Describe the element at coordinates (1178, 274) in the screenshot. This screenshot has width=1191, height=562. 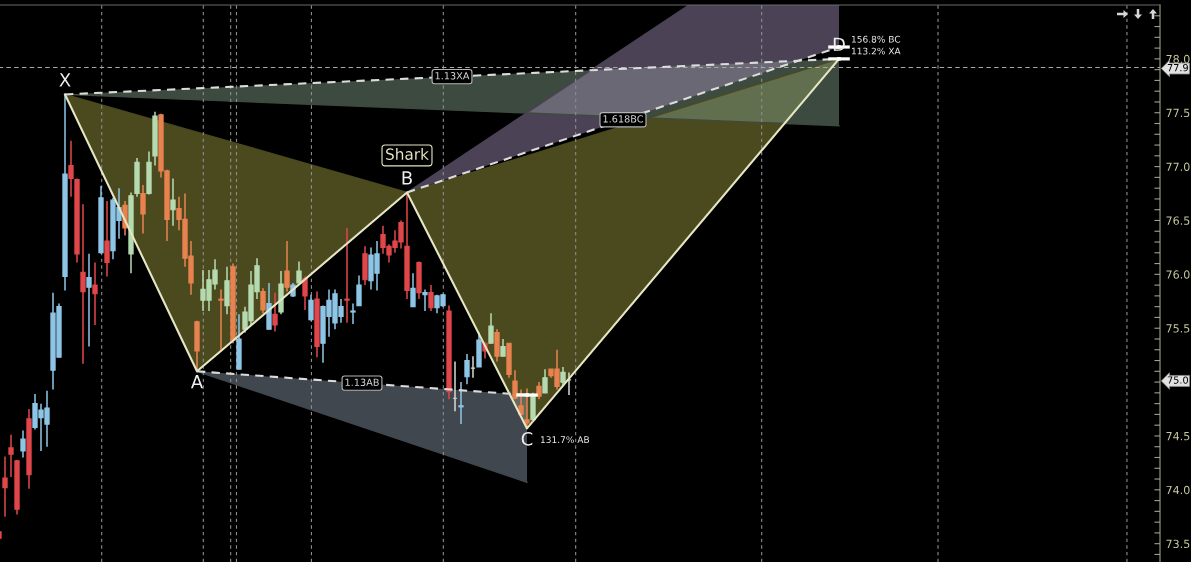
I see `y-tick-label: 76.0` at that location.